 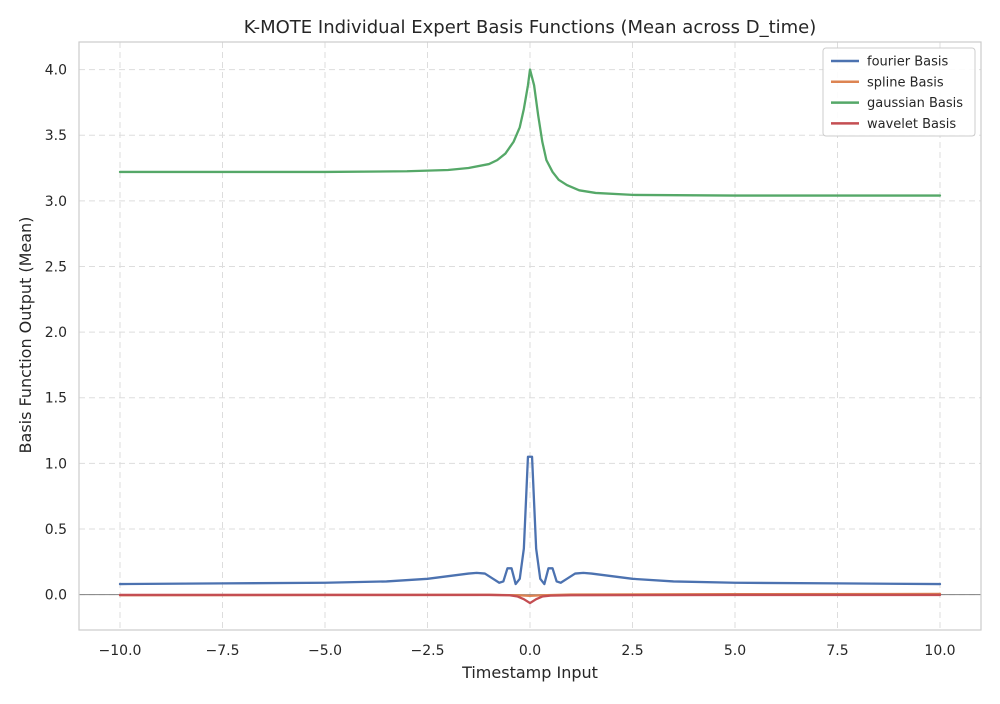 What do you see at coordinates (428, 651) in the screenshot?
I see `x-tick-label: −2.5` at bounding box center [428, 651].